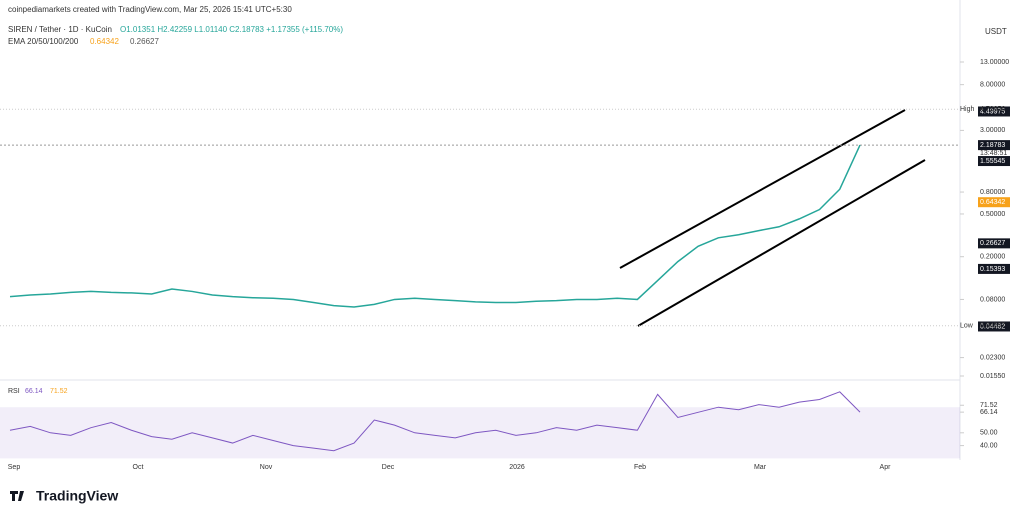  Describe the element at coordinates (17, 496) in the screenshot. I see `logo-icon` at that location.